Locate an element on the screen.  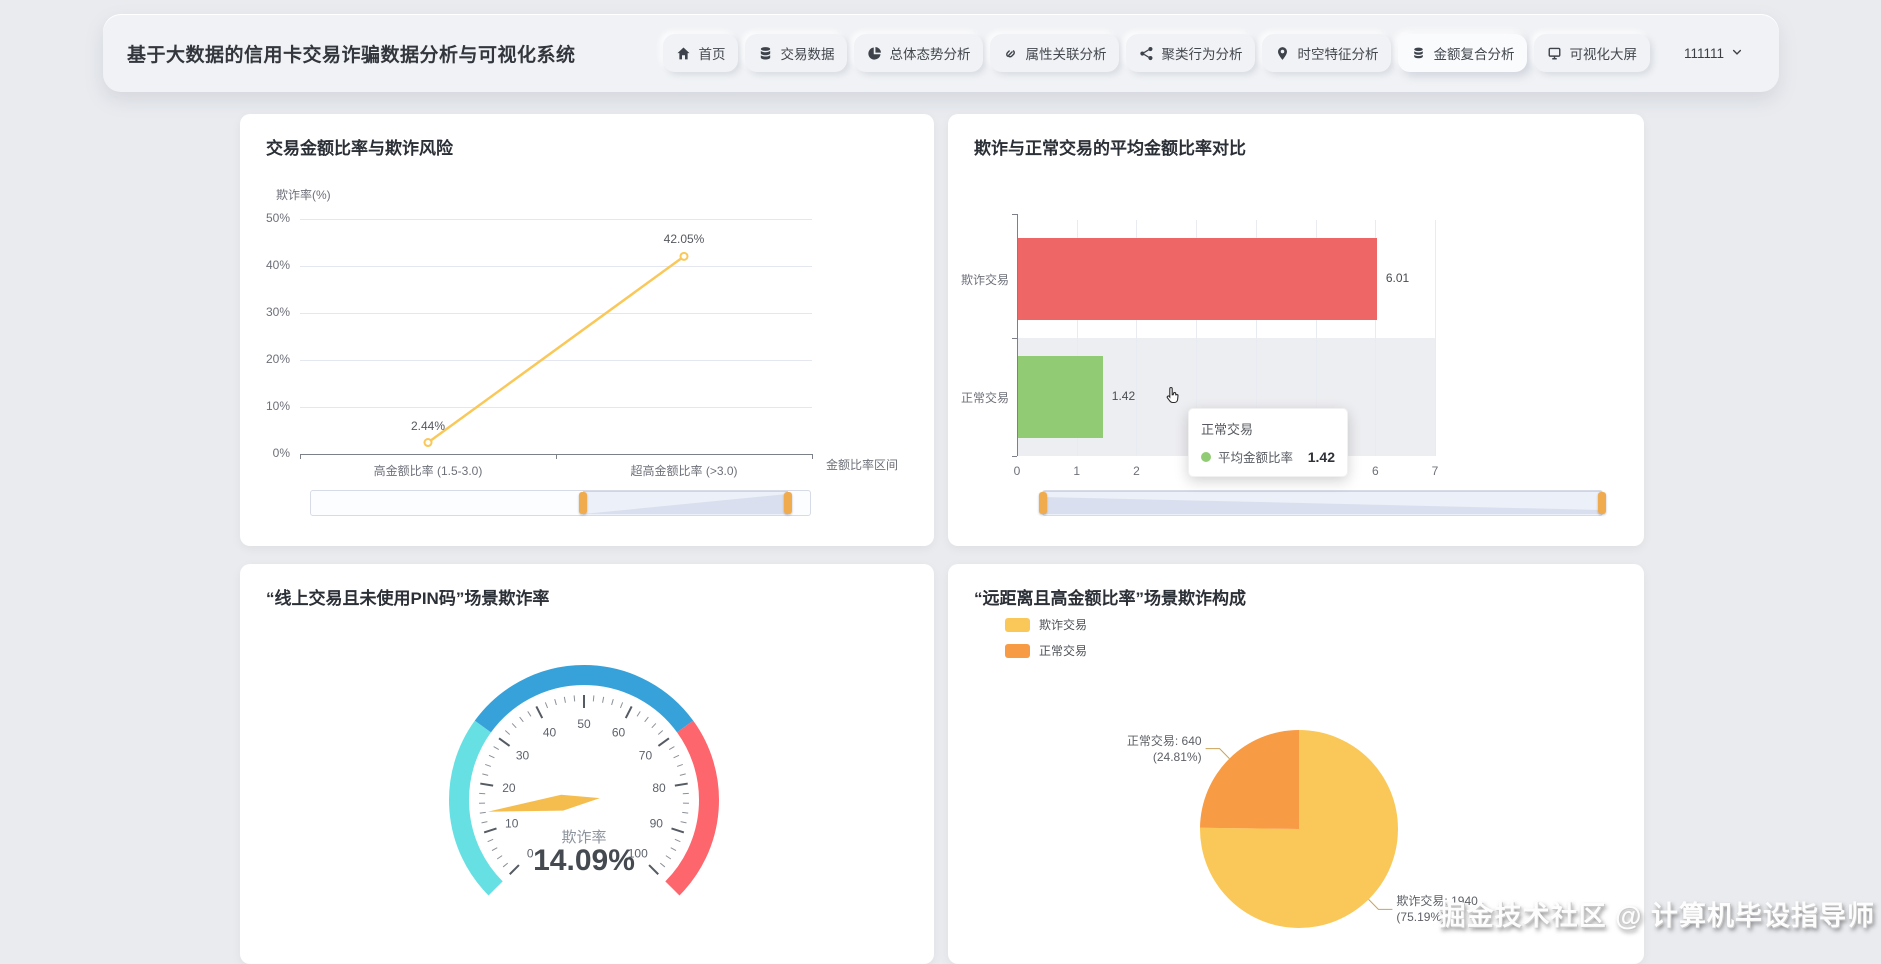
watermark: 掘金技术社区 @ 计算机毕设指导师 is located at coordinates (1657, 913).